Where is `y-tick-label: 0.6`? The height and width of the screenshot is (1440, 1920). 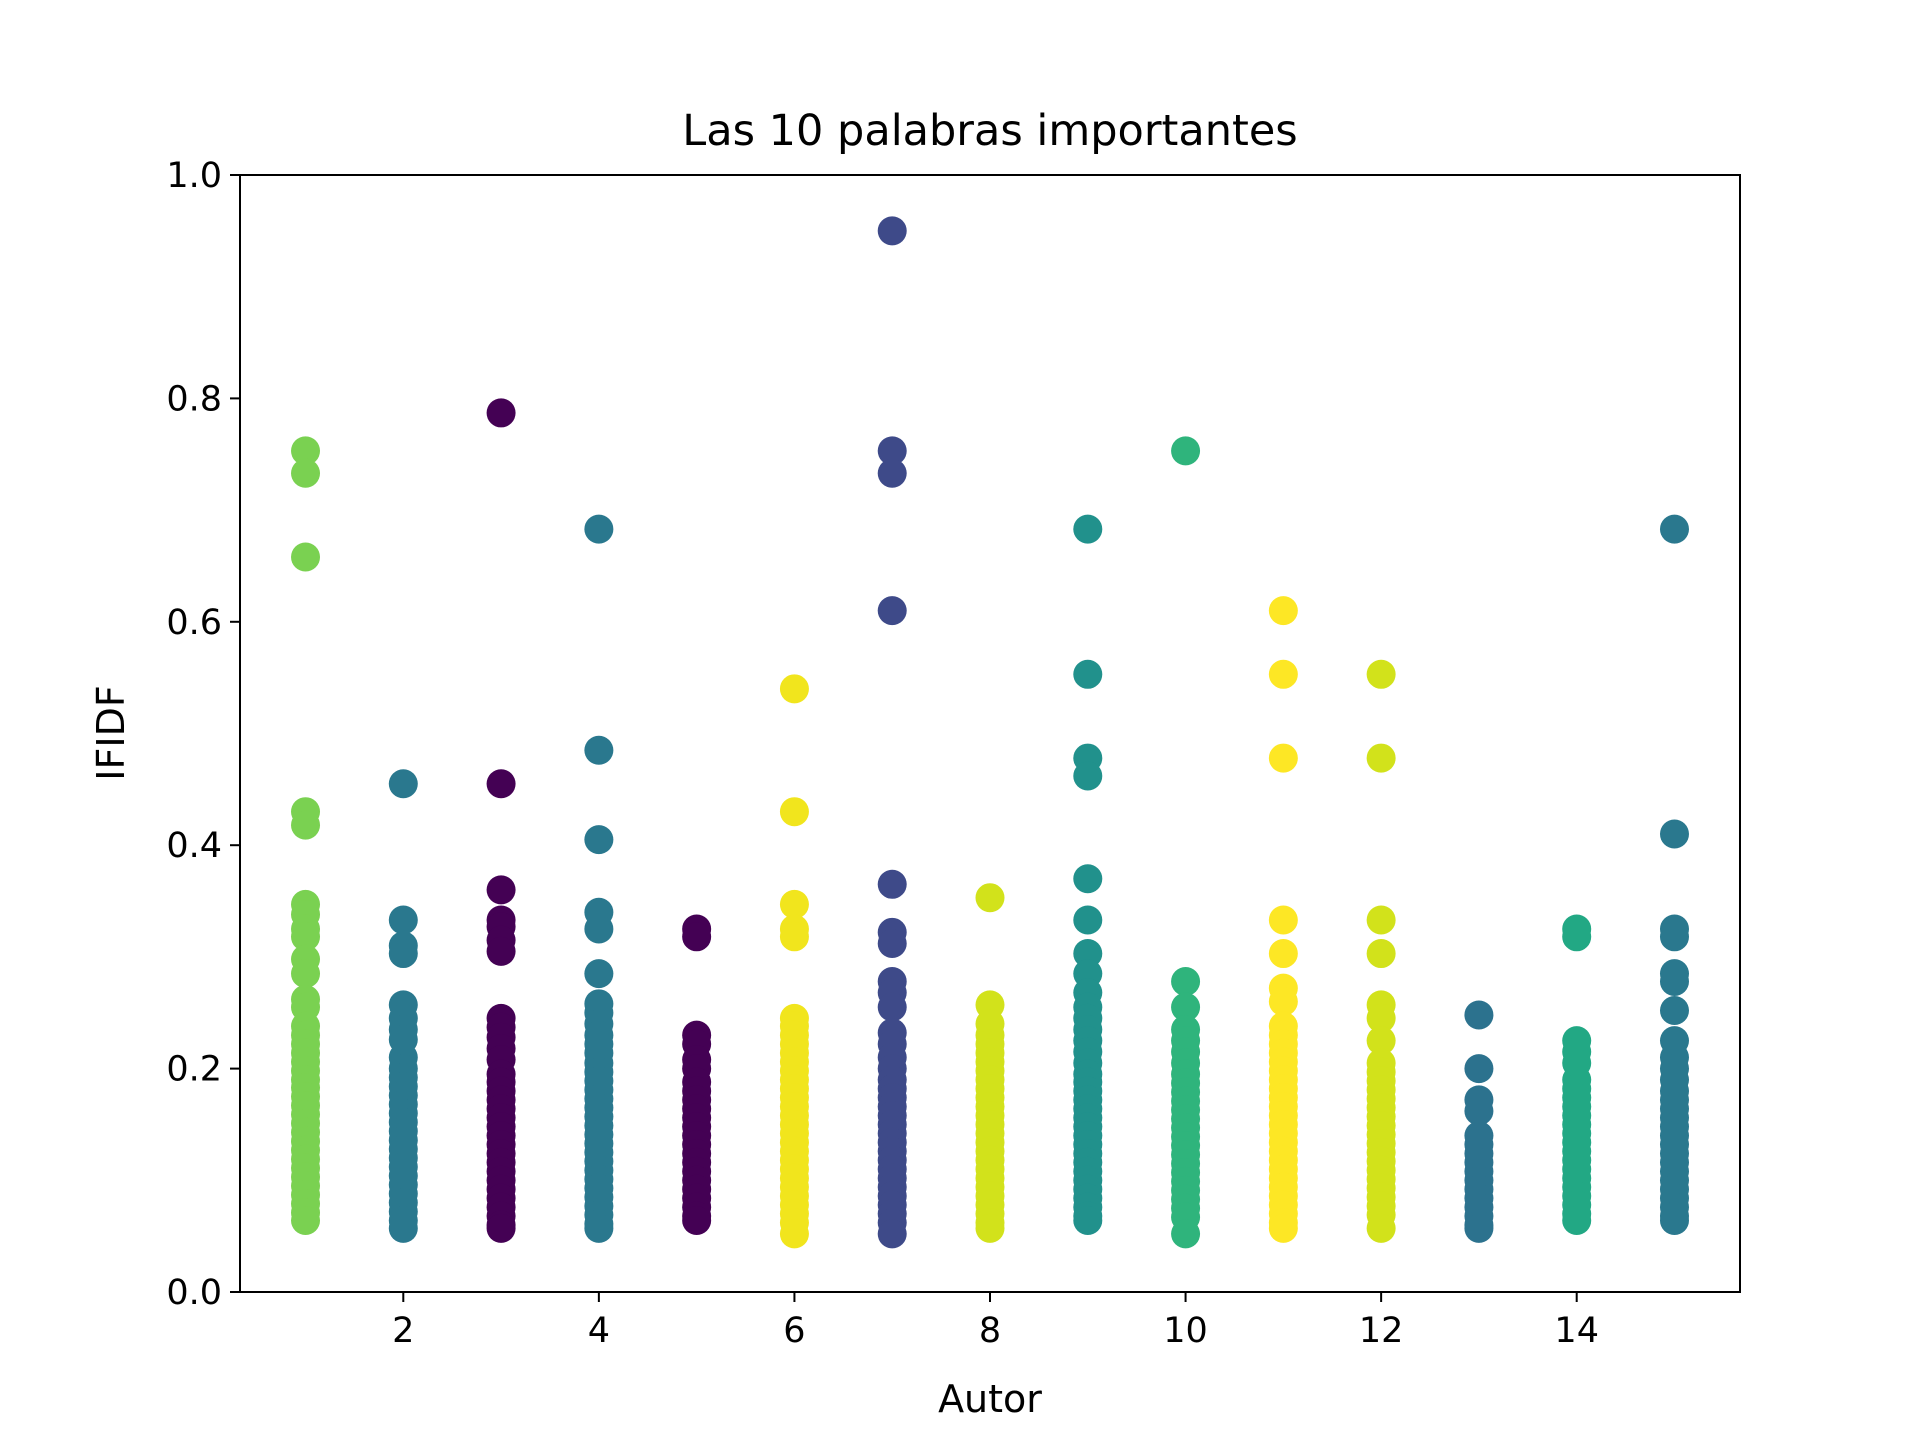
y-tick-label: 0.6 is located at coordinates (194, 623).